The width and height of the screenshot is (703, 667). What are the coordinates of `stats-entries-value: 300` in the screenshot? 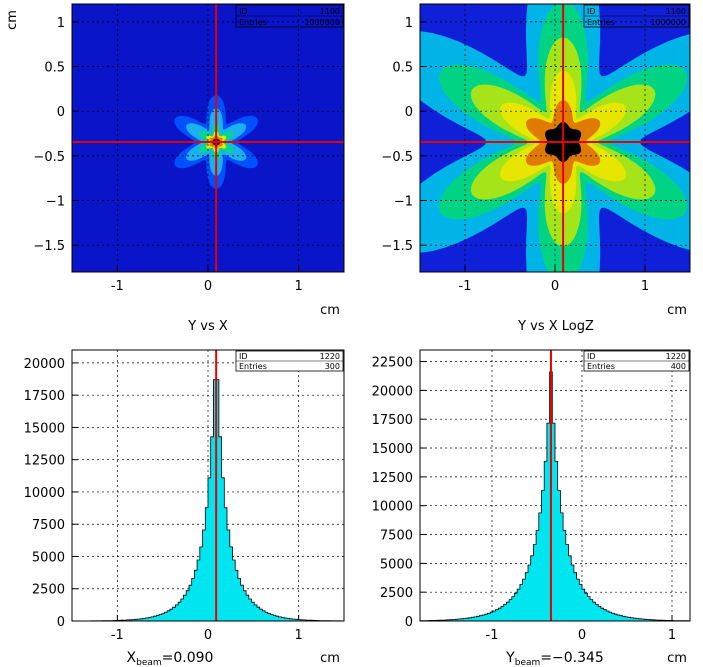 It's located at (332, 366).